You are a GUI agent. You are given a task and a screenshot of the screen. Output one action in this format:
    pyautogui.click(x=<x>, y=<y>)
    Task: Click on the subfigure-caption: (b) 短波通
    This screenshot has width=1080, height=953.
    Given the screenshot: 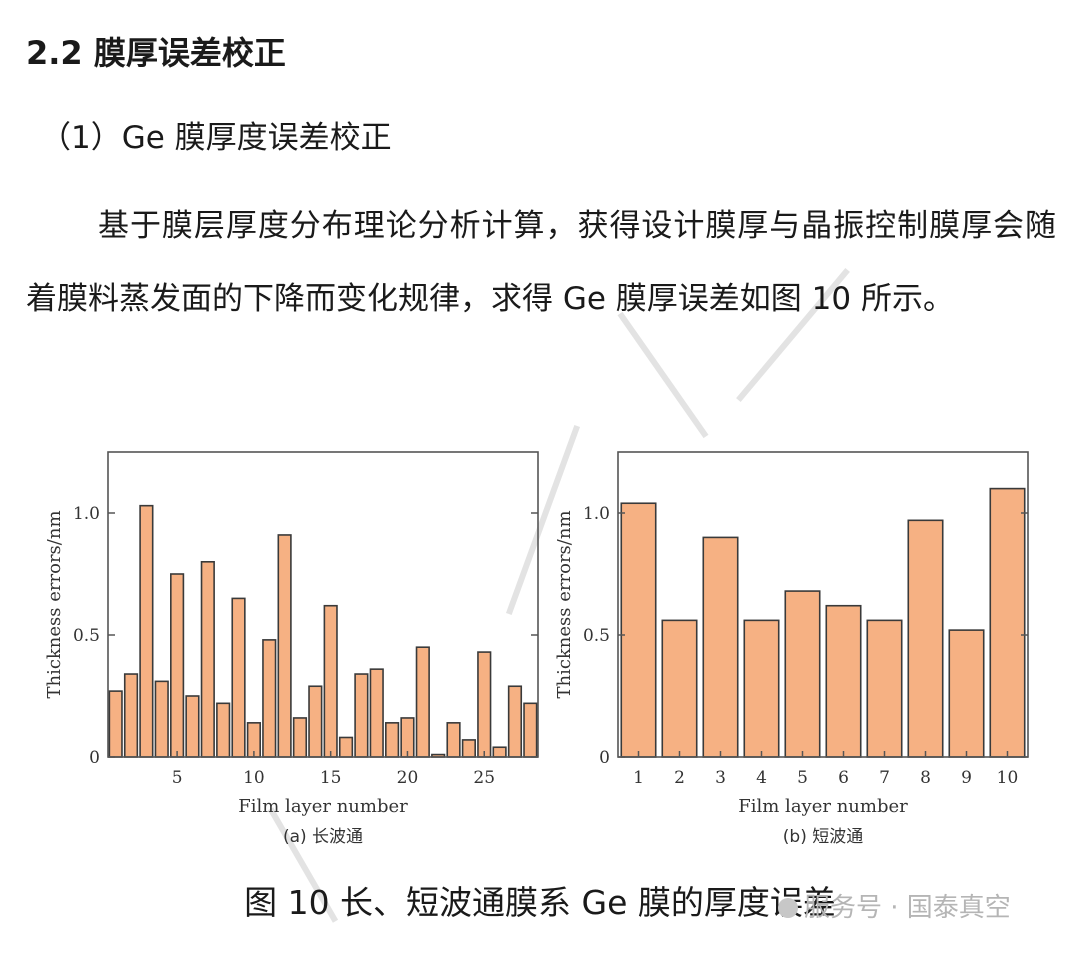 What is the action you would take?
    pyautogui.click(x=823, y=837)
    